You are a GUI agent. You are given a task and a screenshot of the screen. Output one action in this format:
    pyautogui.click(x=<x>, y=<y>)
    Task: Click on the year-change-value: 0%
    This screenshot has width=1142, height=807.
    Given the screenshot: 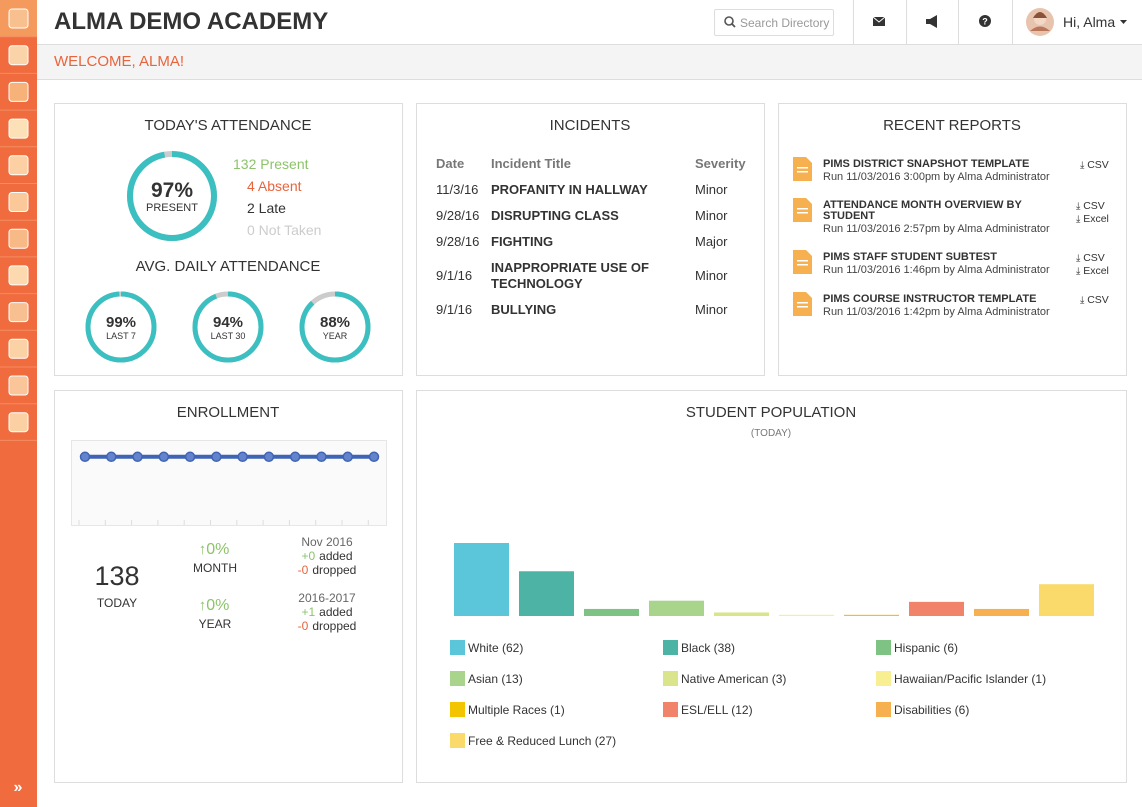 What is the action you would take?
    pyautogui.click(x=218, y=605)
    